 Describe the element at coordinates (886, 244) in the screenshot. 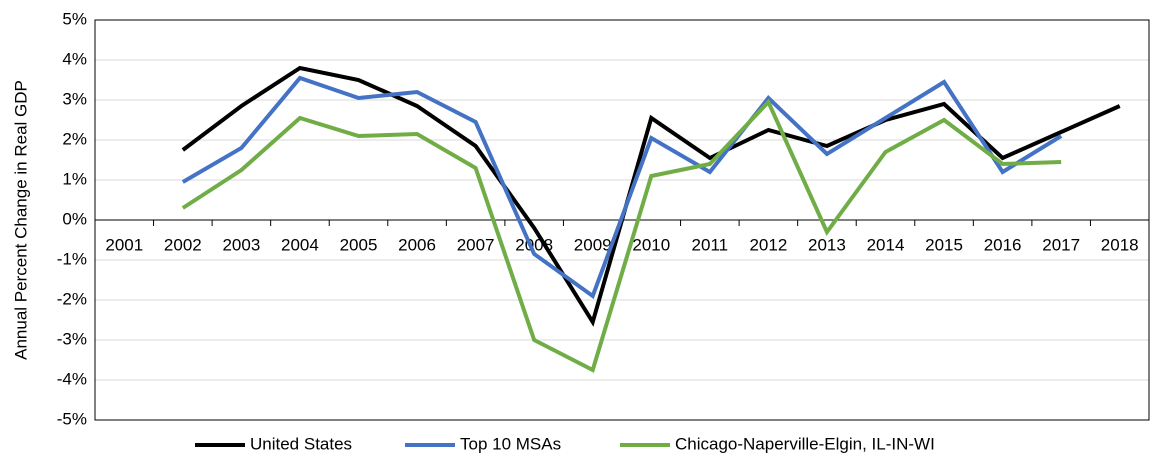

I see `x-tick-label: 2014` at that location.